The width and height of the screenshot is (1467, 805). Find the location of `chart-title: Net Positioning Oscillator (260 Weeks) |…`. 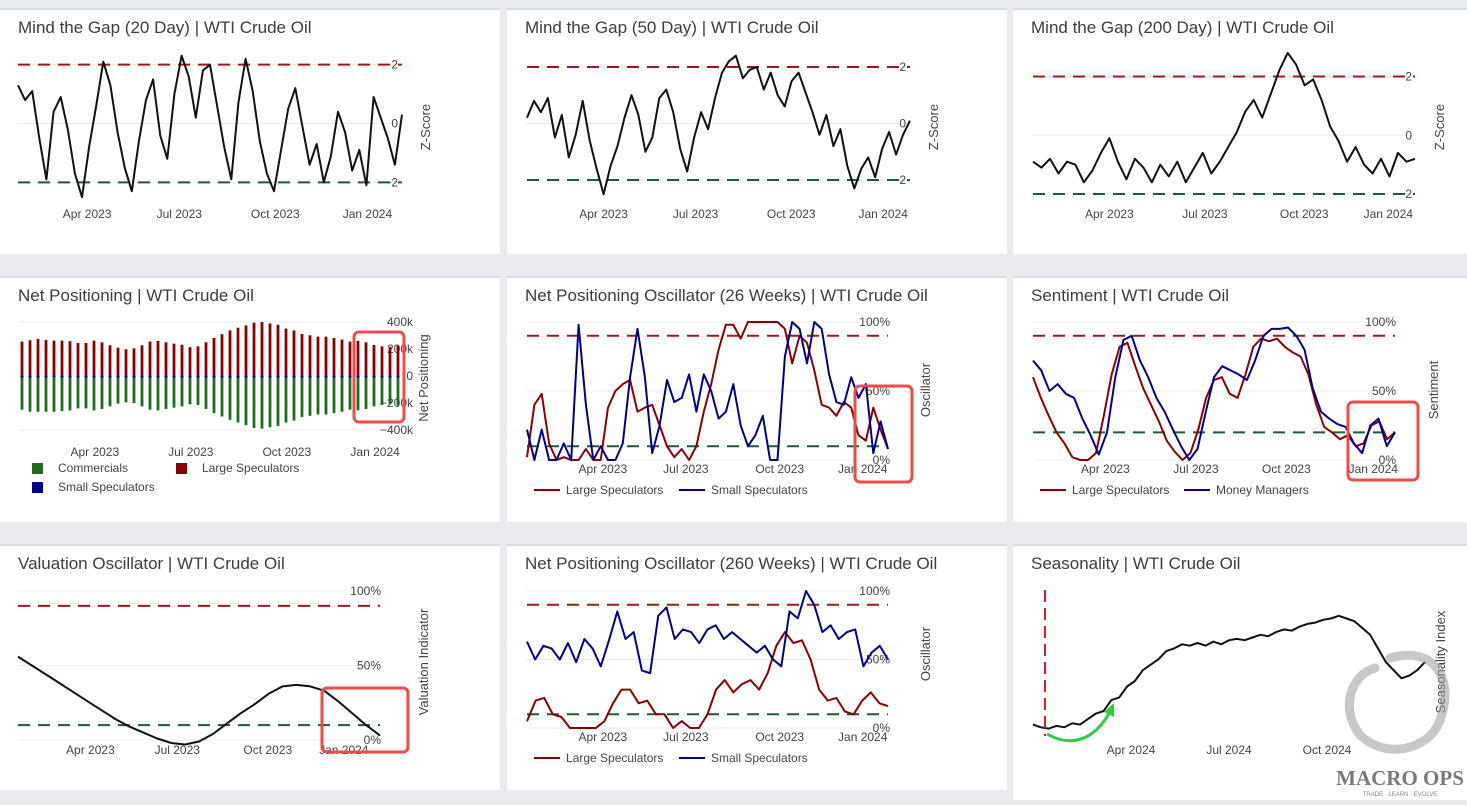

chart-title: Net Positioning Oscillator (260 Weeks) |… is located at coordinates (731, 563).